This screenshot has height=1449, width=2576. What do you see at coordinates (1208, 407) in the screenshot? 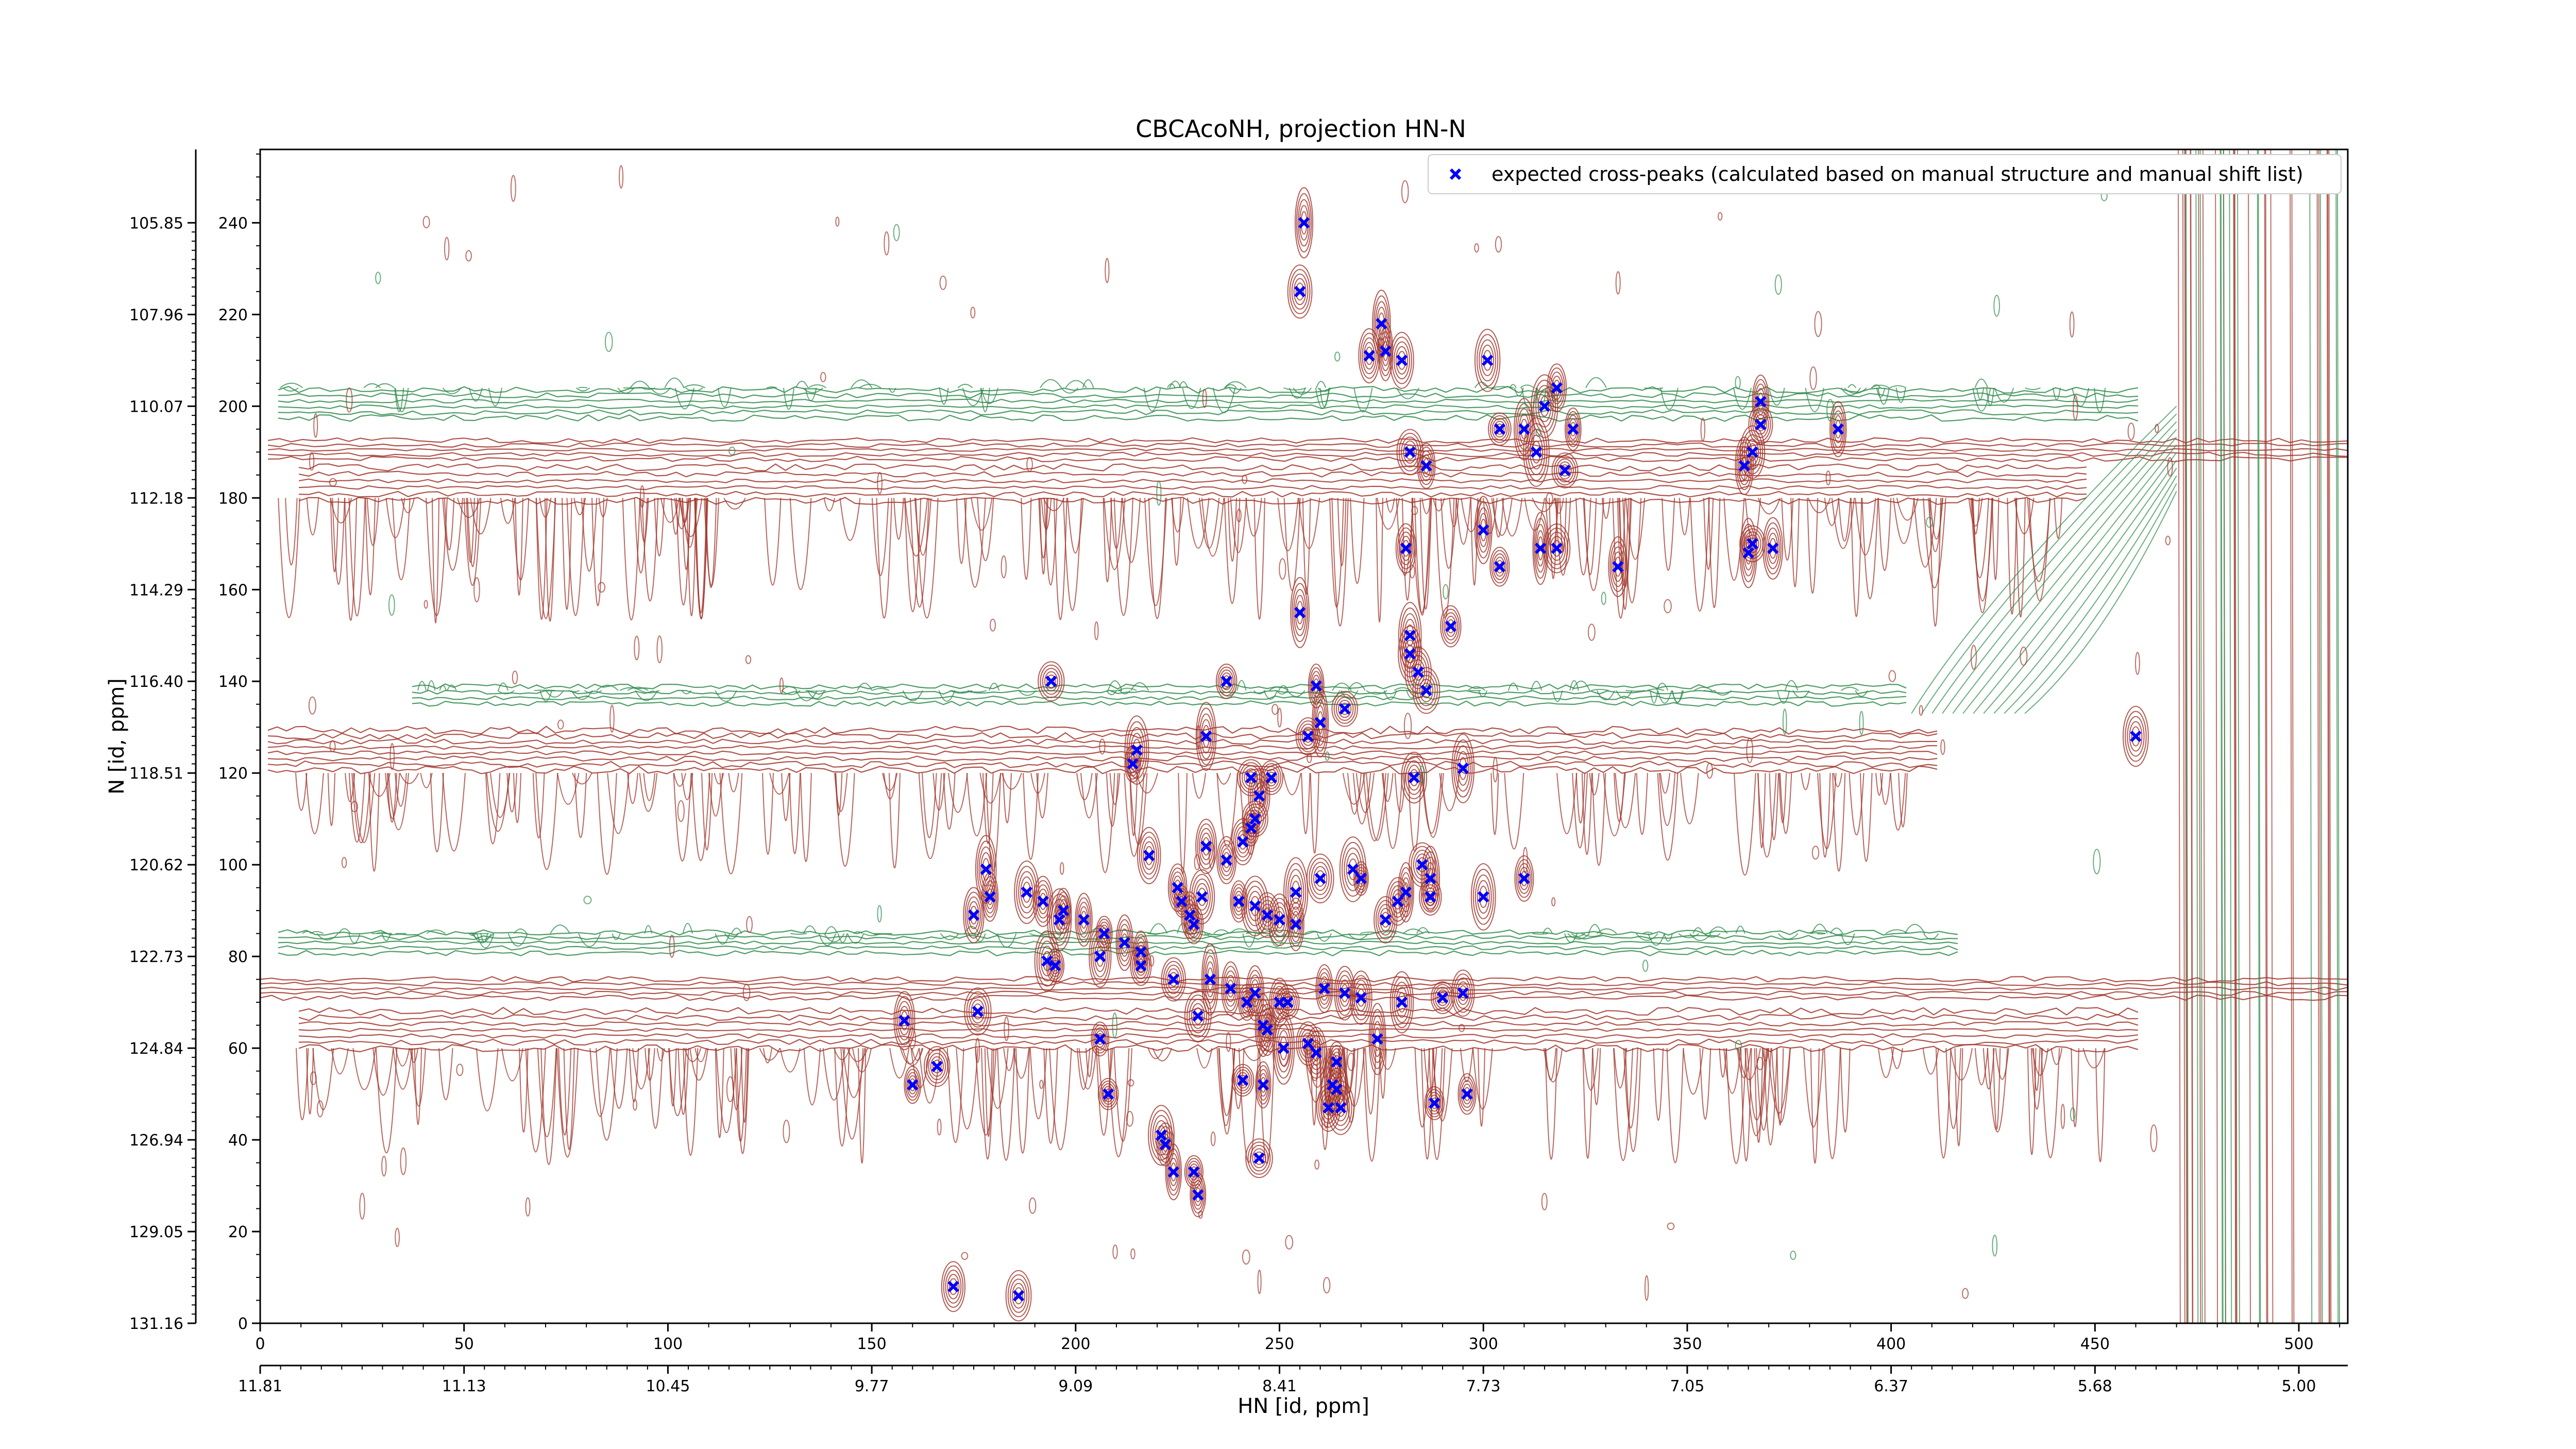
I see `ridge-200-contour-line` at bounding box center [1208, 407].